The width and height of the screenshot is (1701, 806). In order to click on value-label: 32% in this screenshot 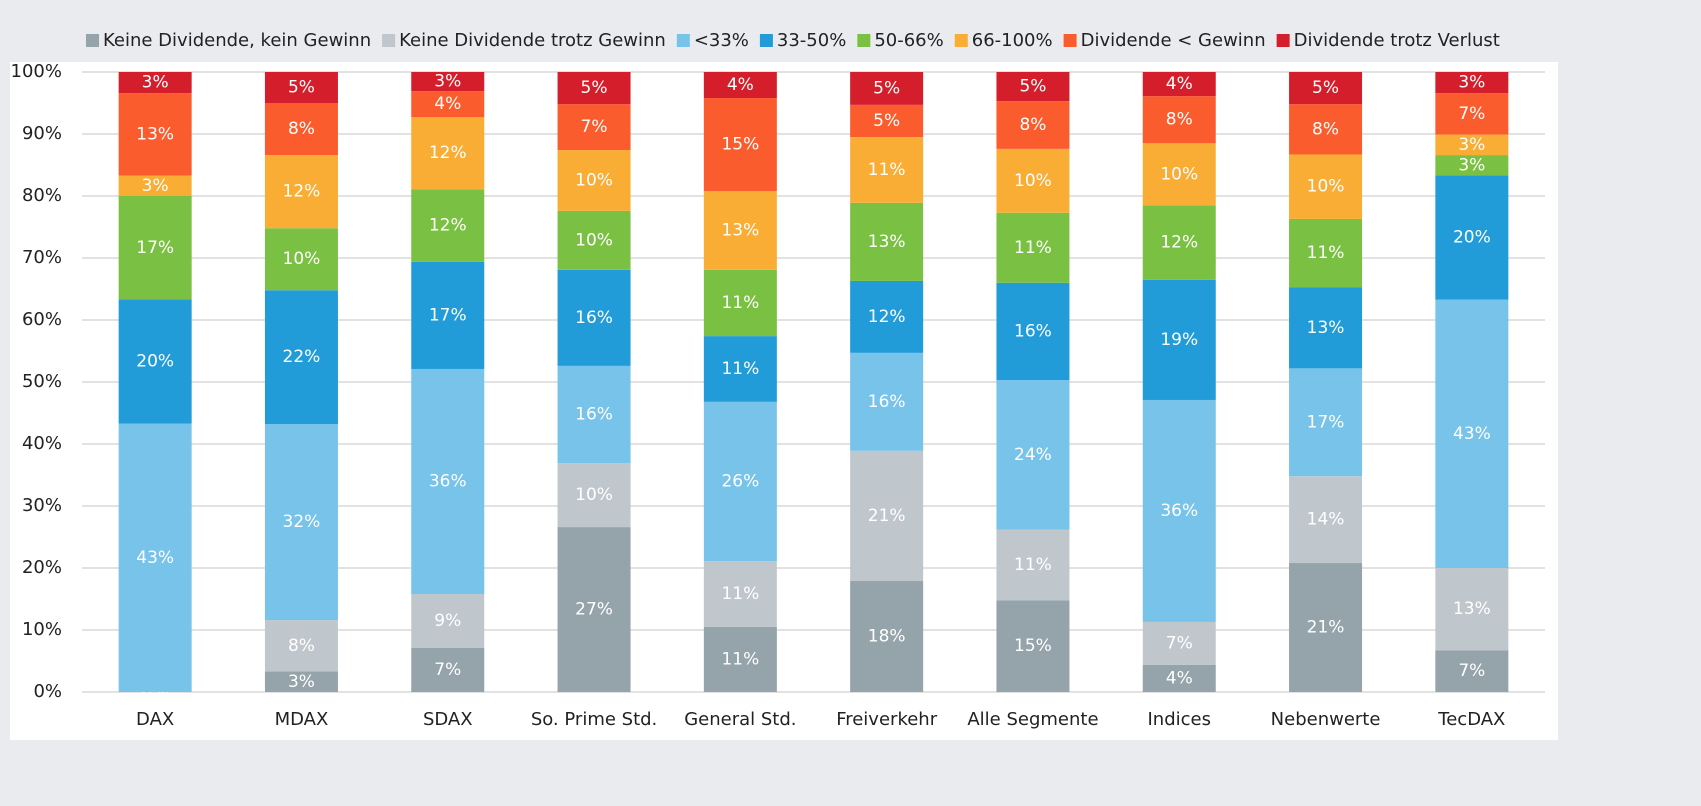, I will do `click(302, 522)`.